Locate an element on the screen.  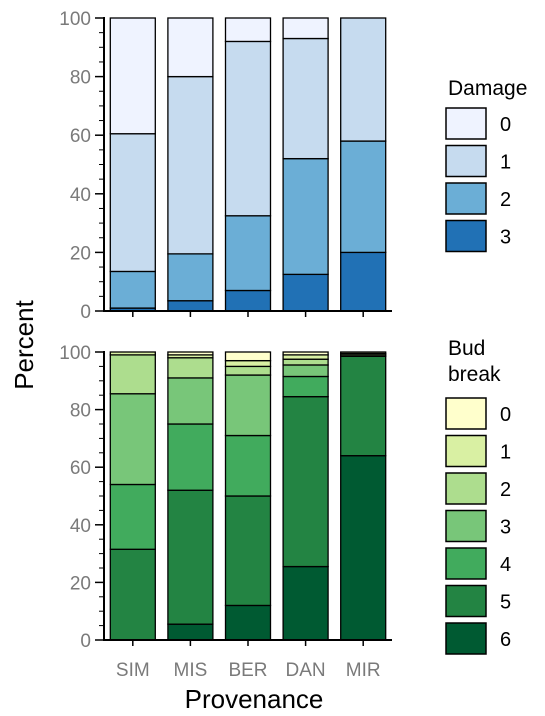
legend-title: break is located at coordinates (474, 374).